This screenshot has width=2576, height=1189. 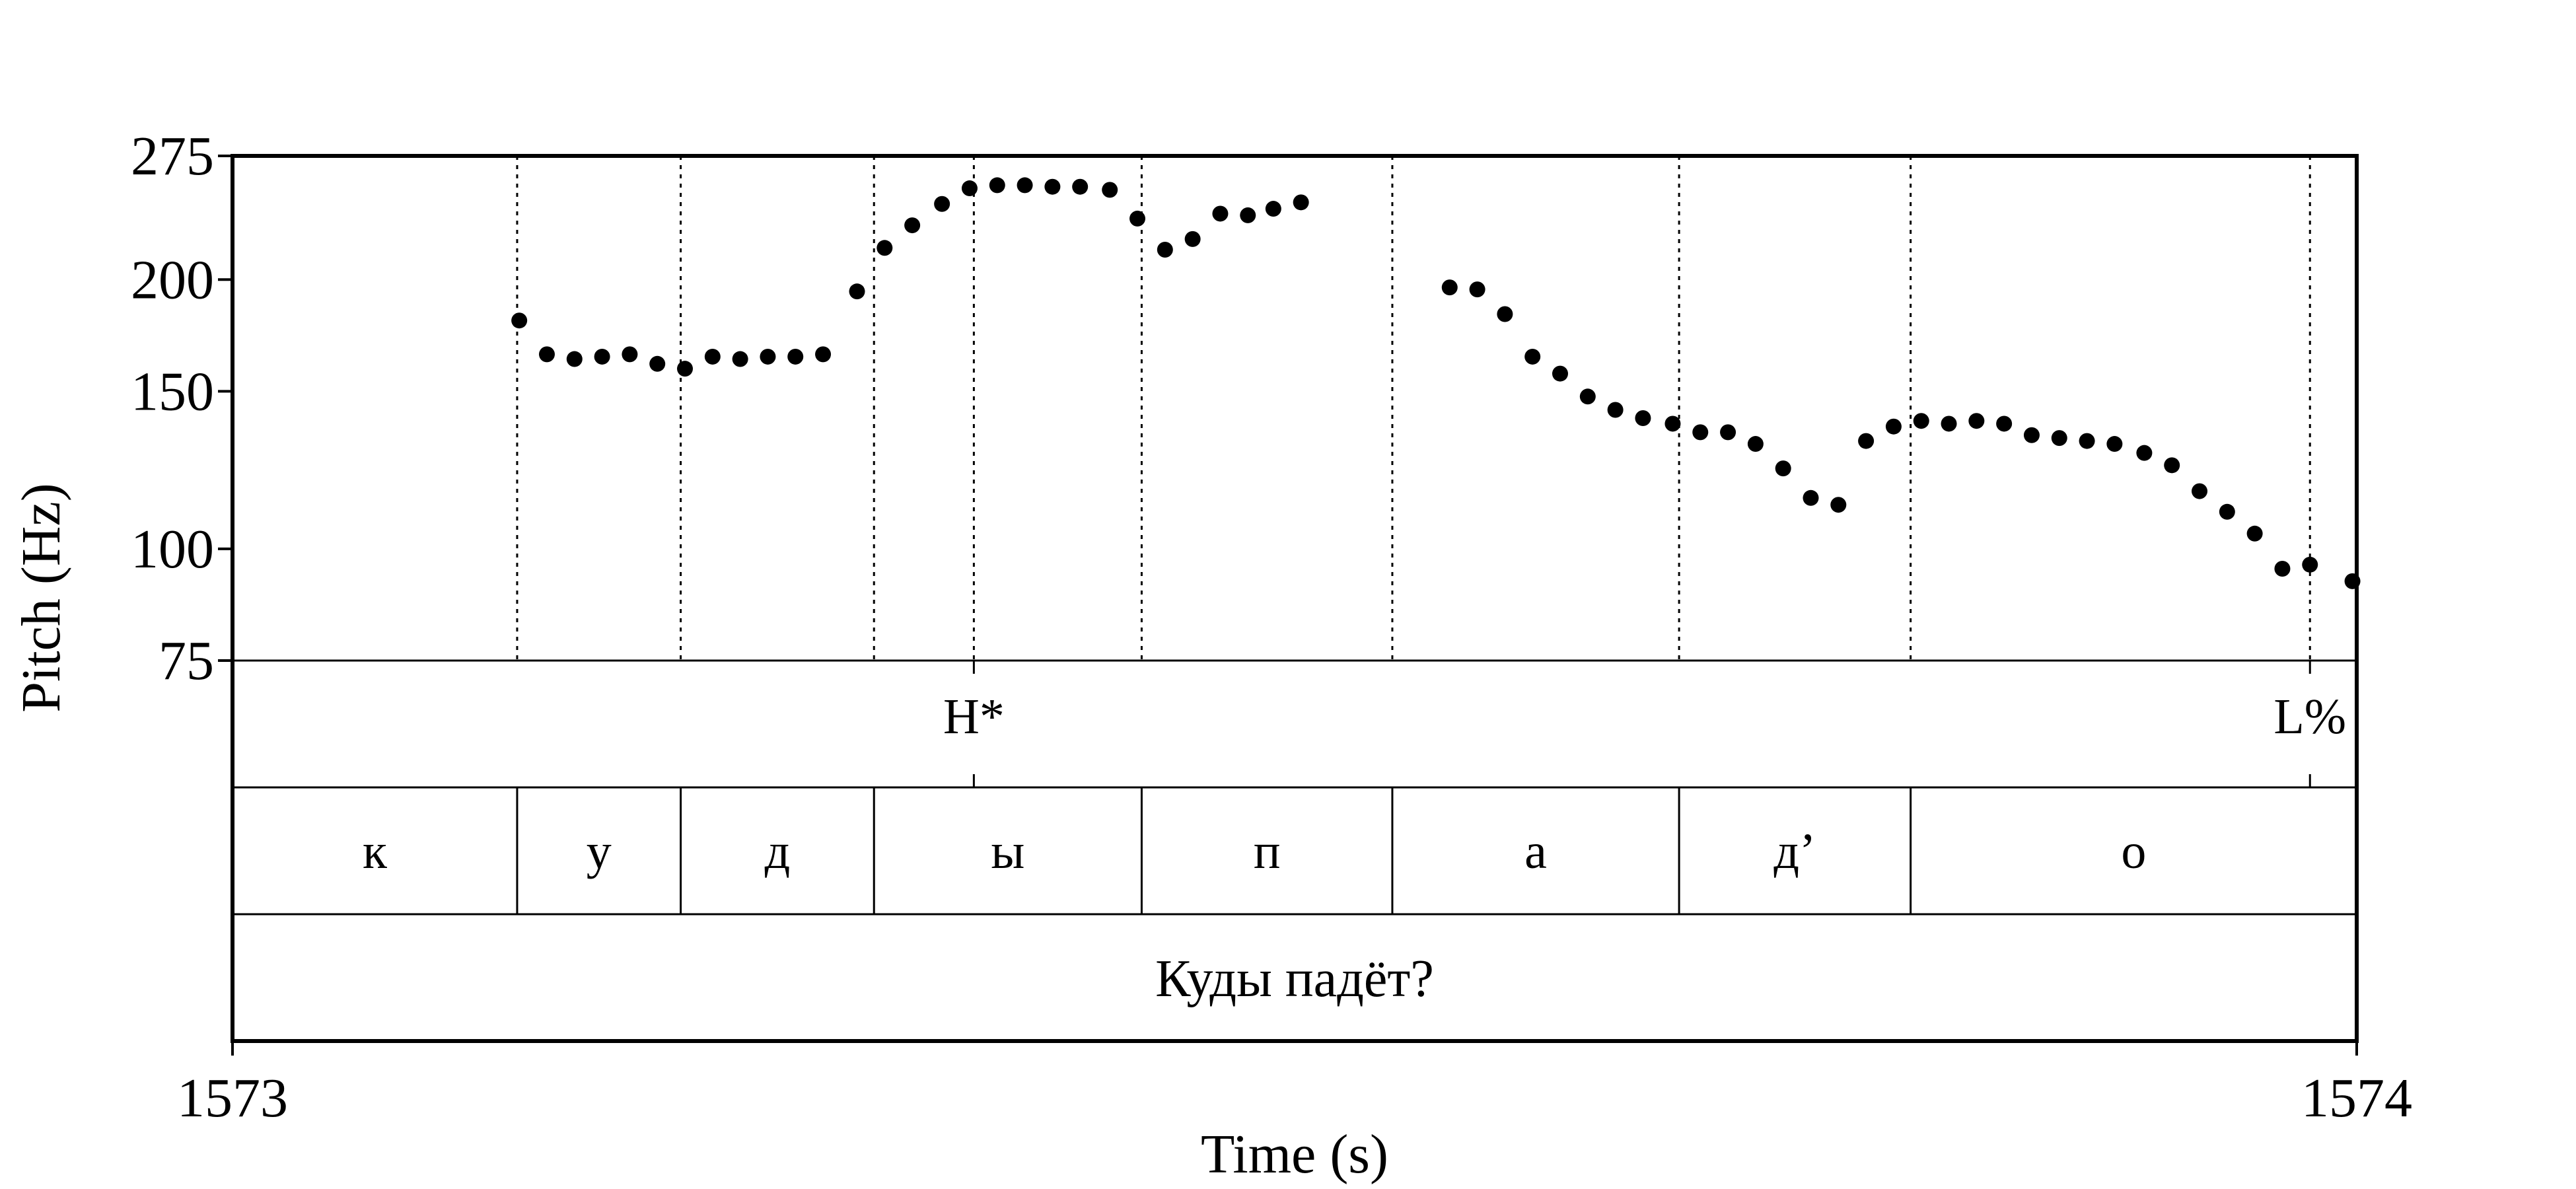 I want to click on segment-label: д’, so click(x=1795, y=851).